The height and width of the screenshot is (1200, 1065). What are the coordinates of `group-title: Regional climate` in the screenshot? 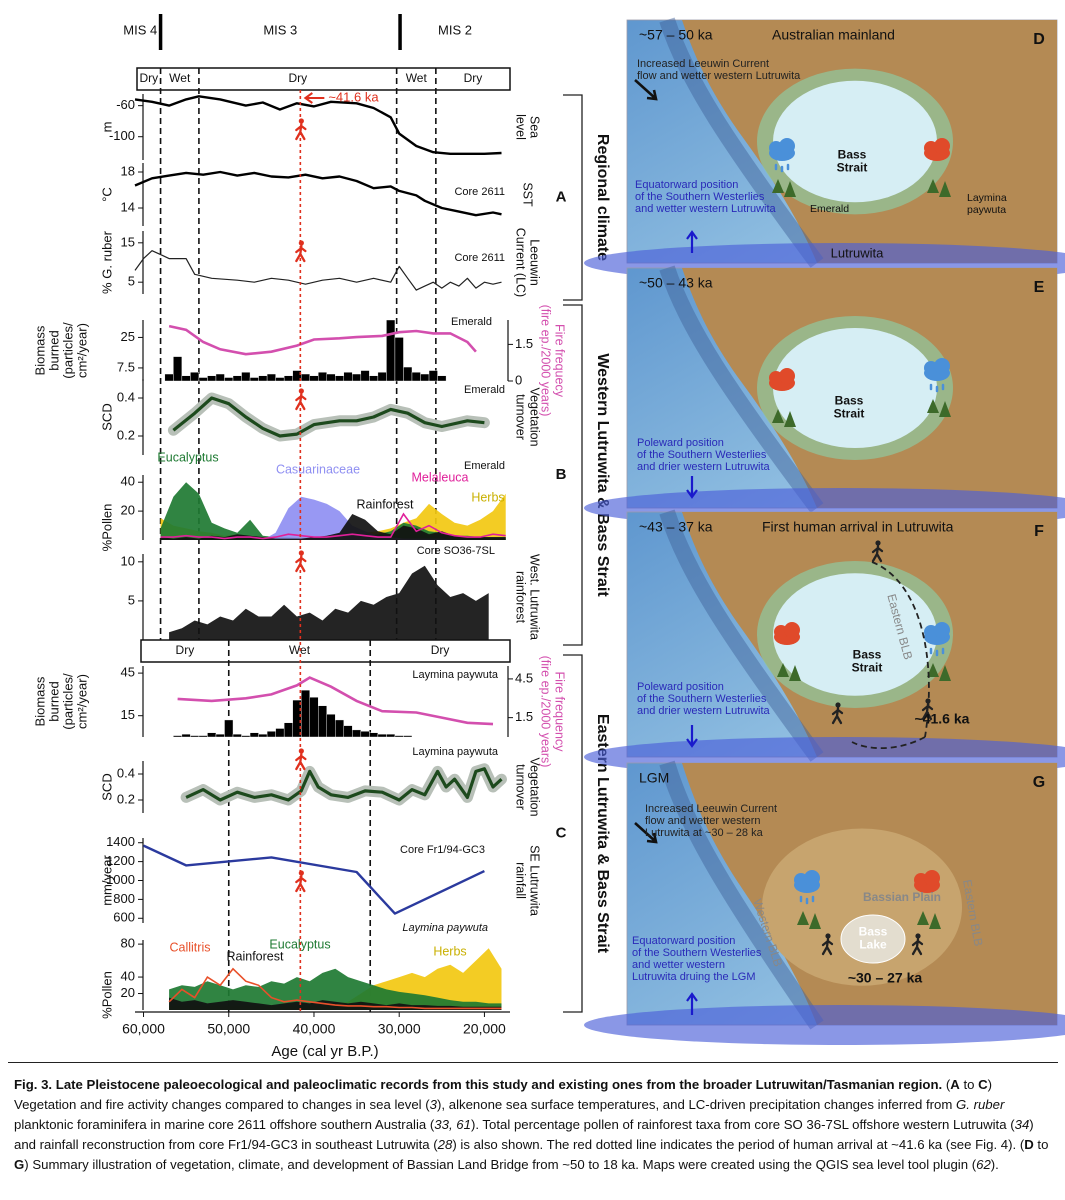 It's located at (602, 197).